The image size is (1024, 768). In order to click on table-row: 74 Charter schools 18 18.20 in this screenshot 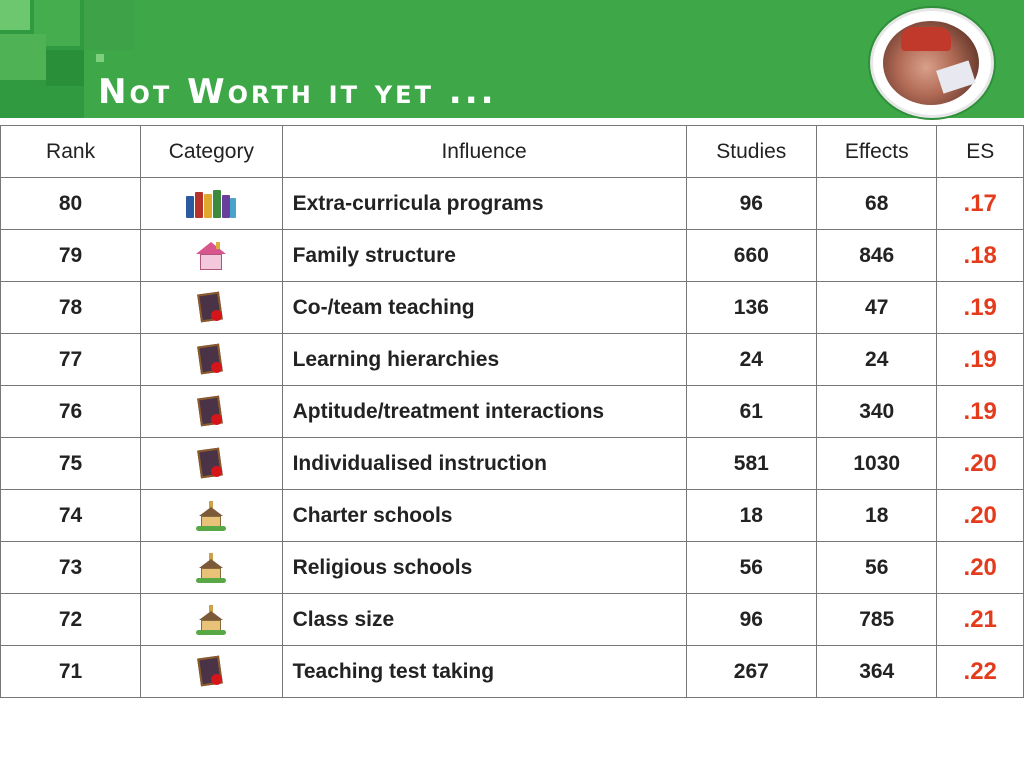, I will do `click(512, 515)`.